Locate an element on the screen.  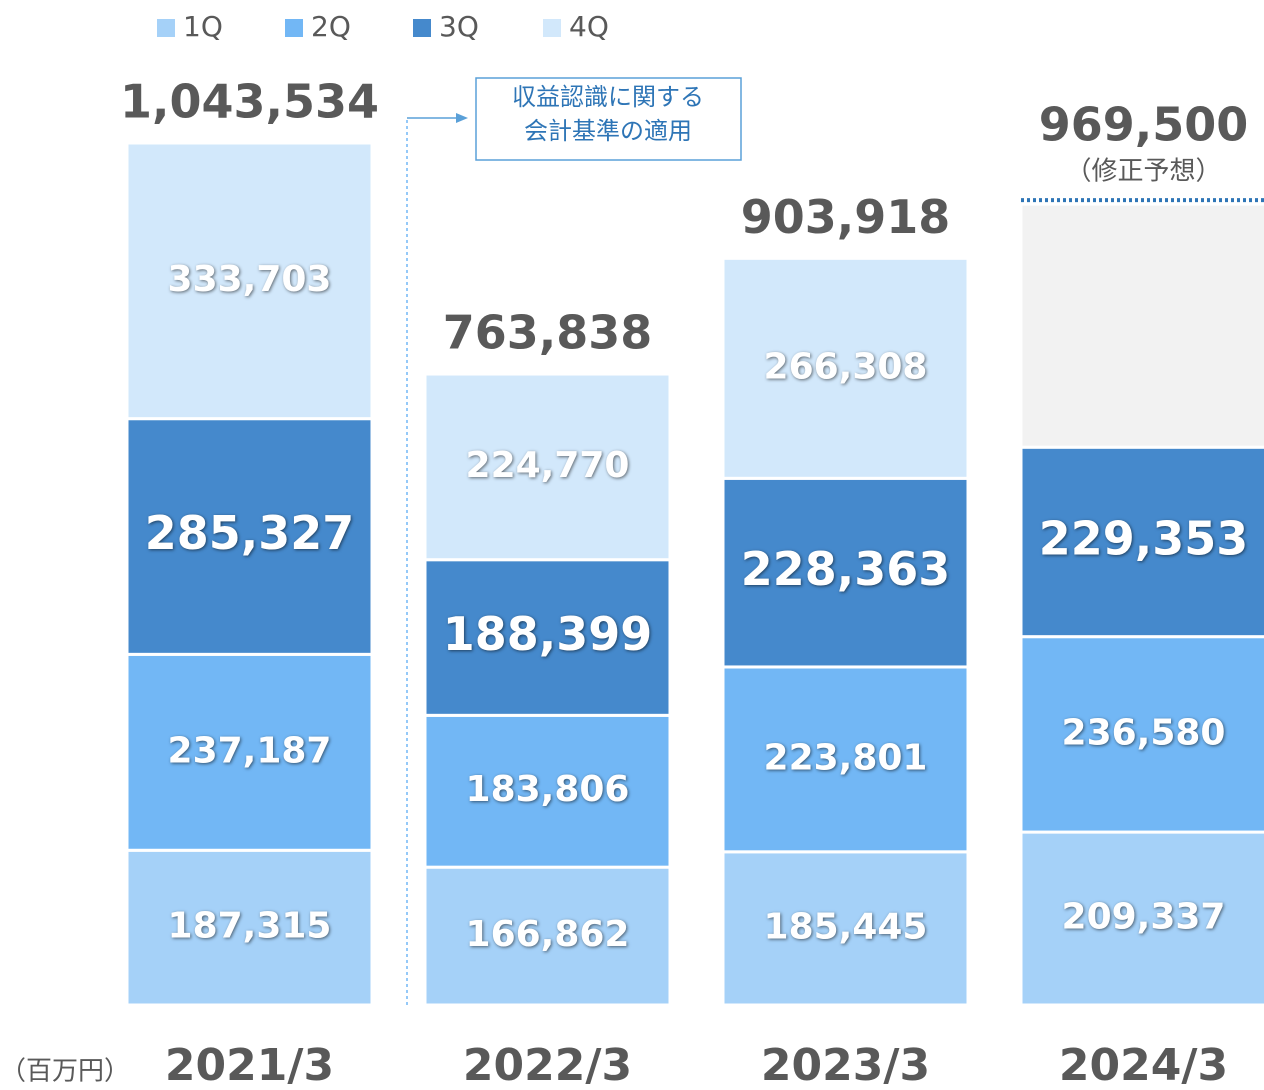
x-tick-label: 2022/3 is located at coordinates (547, 1065).